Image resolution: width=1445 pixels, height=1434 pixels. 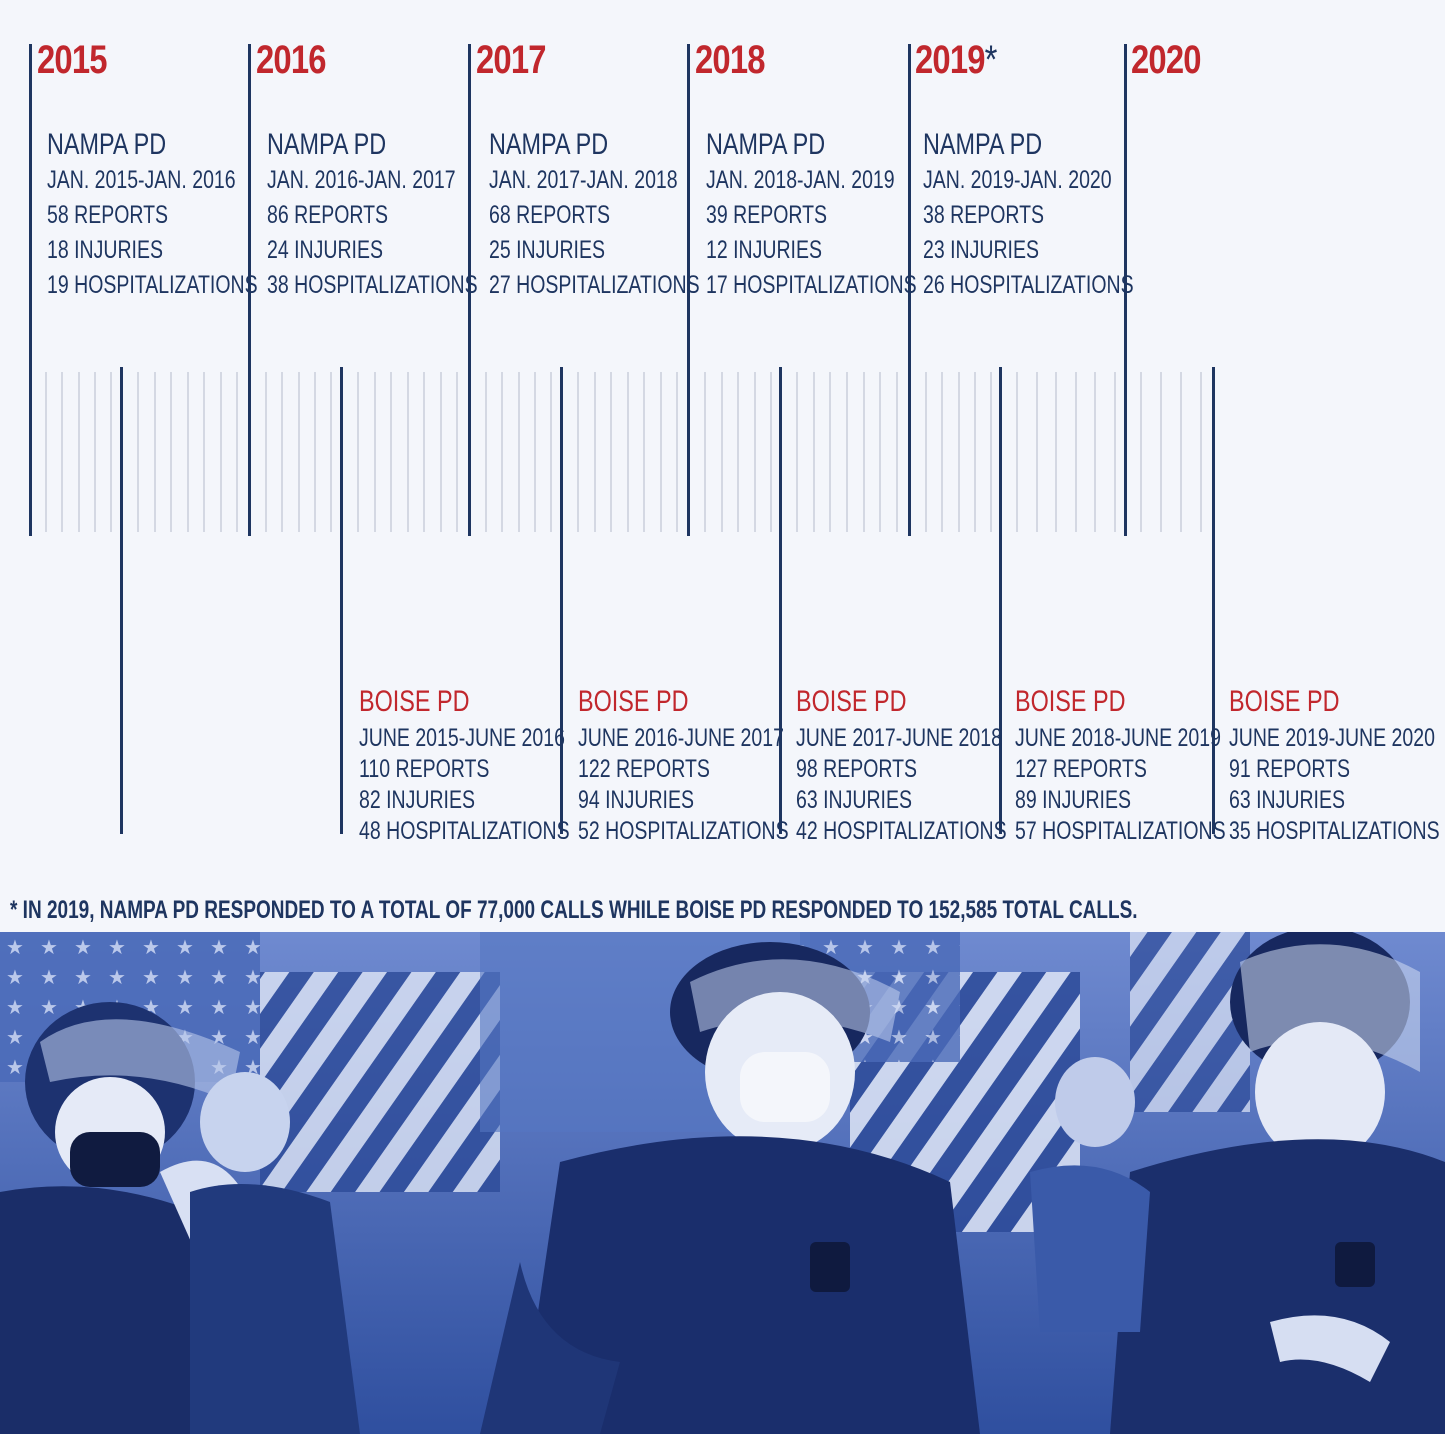 I want to click on reports: 38 REPORTS, so click(x=984, y=215).